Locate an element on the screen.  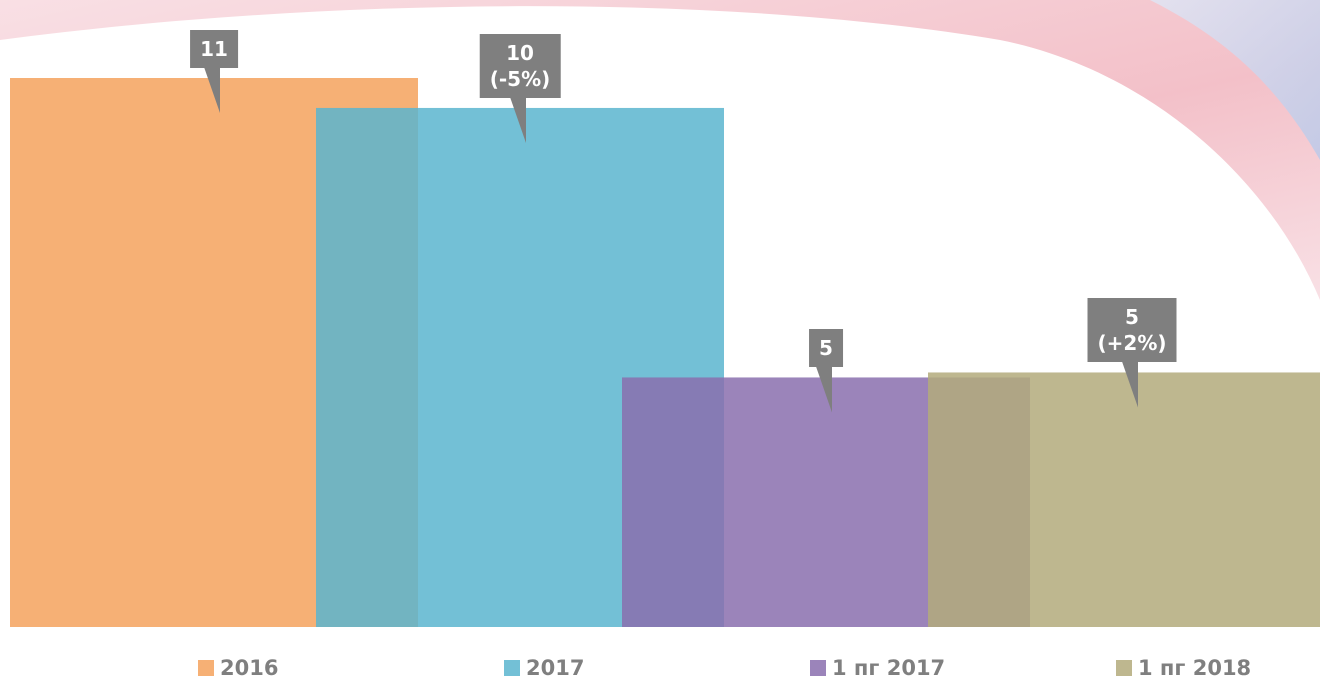
legend-label: 1 пг 2017 is located at coordinates (889, 668).